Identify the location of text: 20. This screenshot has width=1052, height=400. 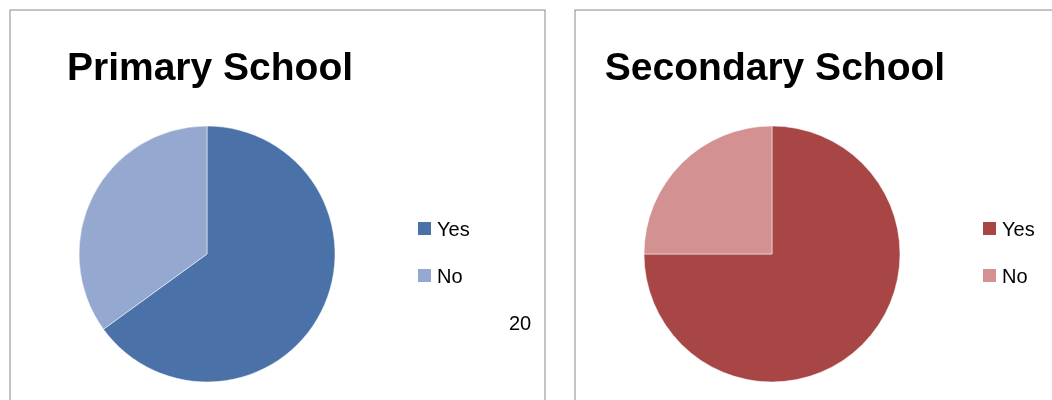
(520, 323).